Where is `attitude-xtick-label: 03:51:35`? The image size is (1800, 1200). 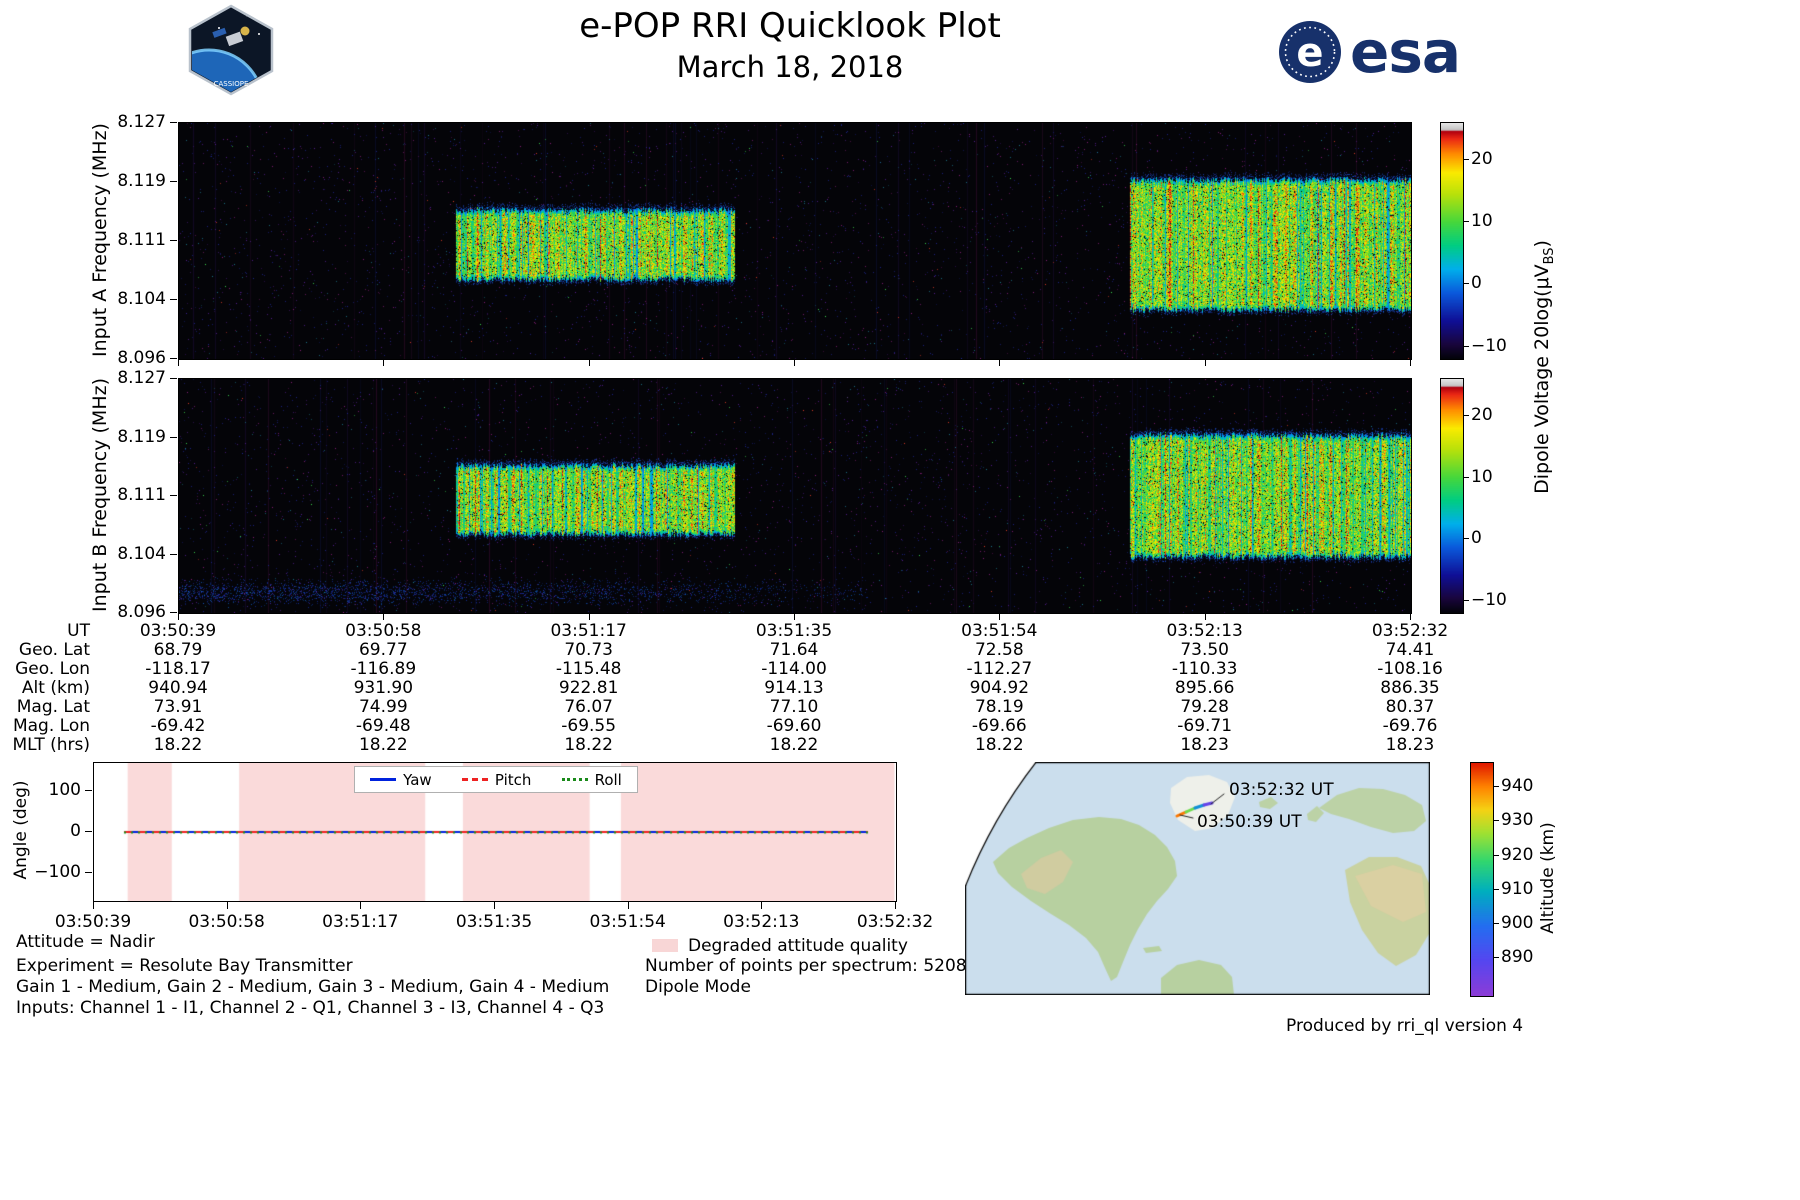
attitude-xtick-label: 03:51:35 is located at coordinates (494, 922).